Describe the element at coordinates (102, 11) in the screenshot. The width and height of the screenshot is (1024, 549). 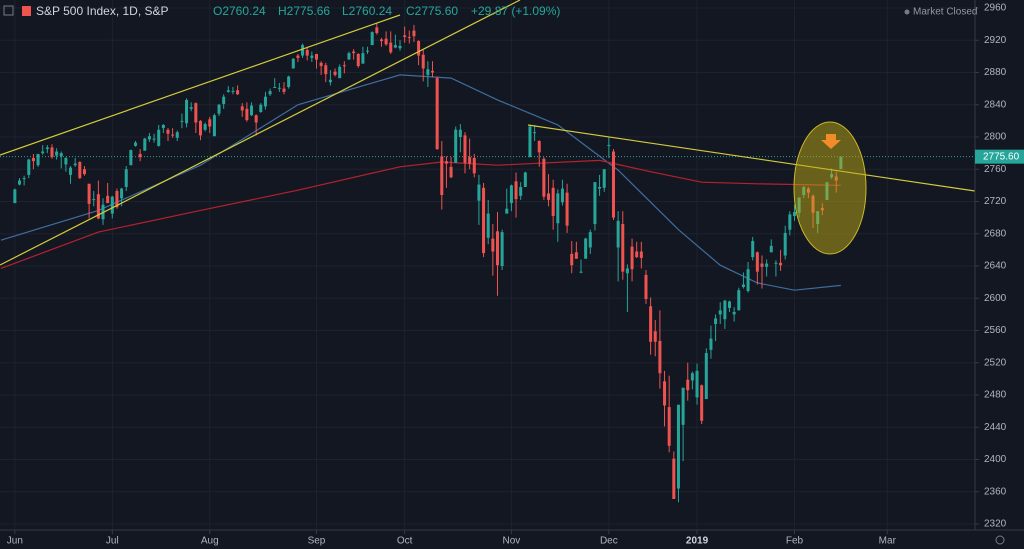
I see `symbol-title: S&P 500 Index, 1D, S&P` at that location.